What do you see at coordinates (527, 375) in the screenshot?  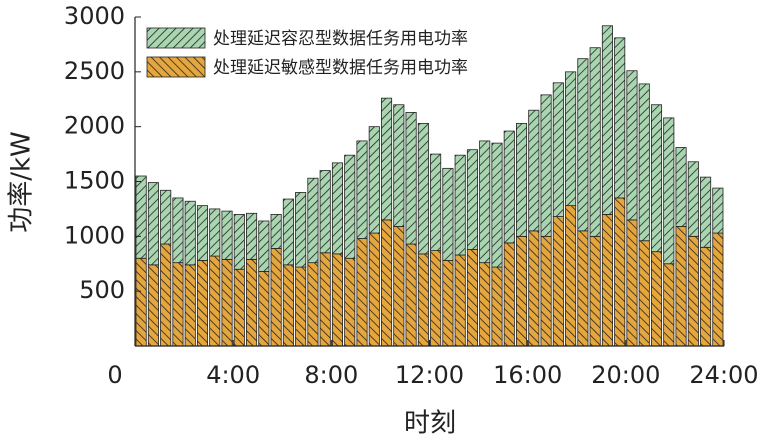 I see `x-tick-label: 16:00` at bounding box center [527, 375].